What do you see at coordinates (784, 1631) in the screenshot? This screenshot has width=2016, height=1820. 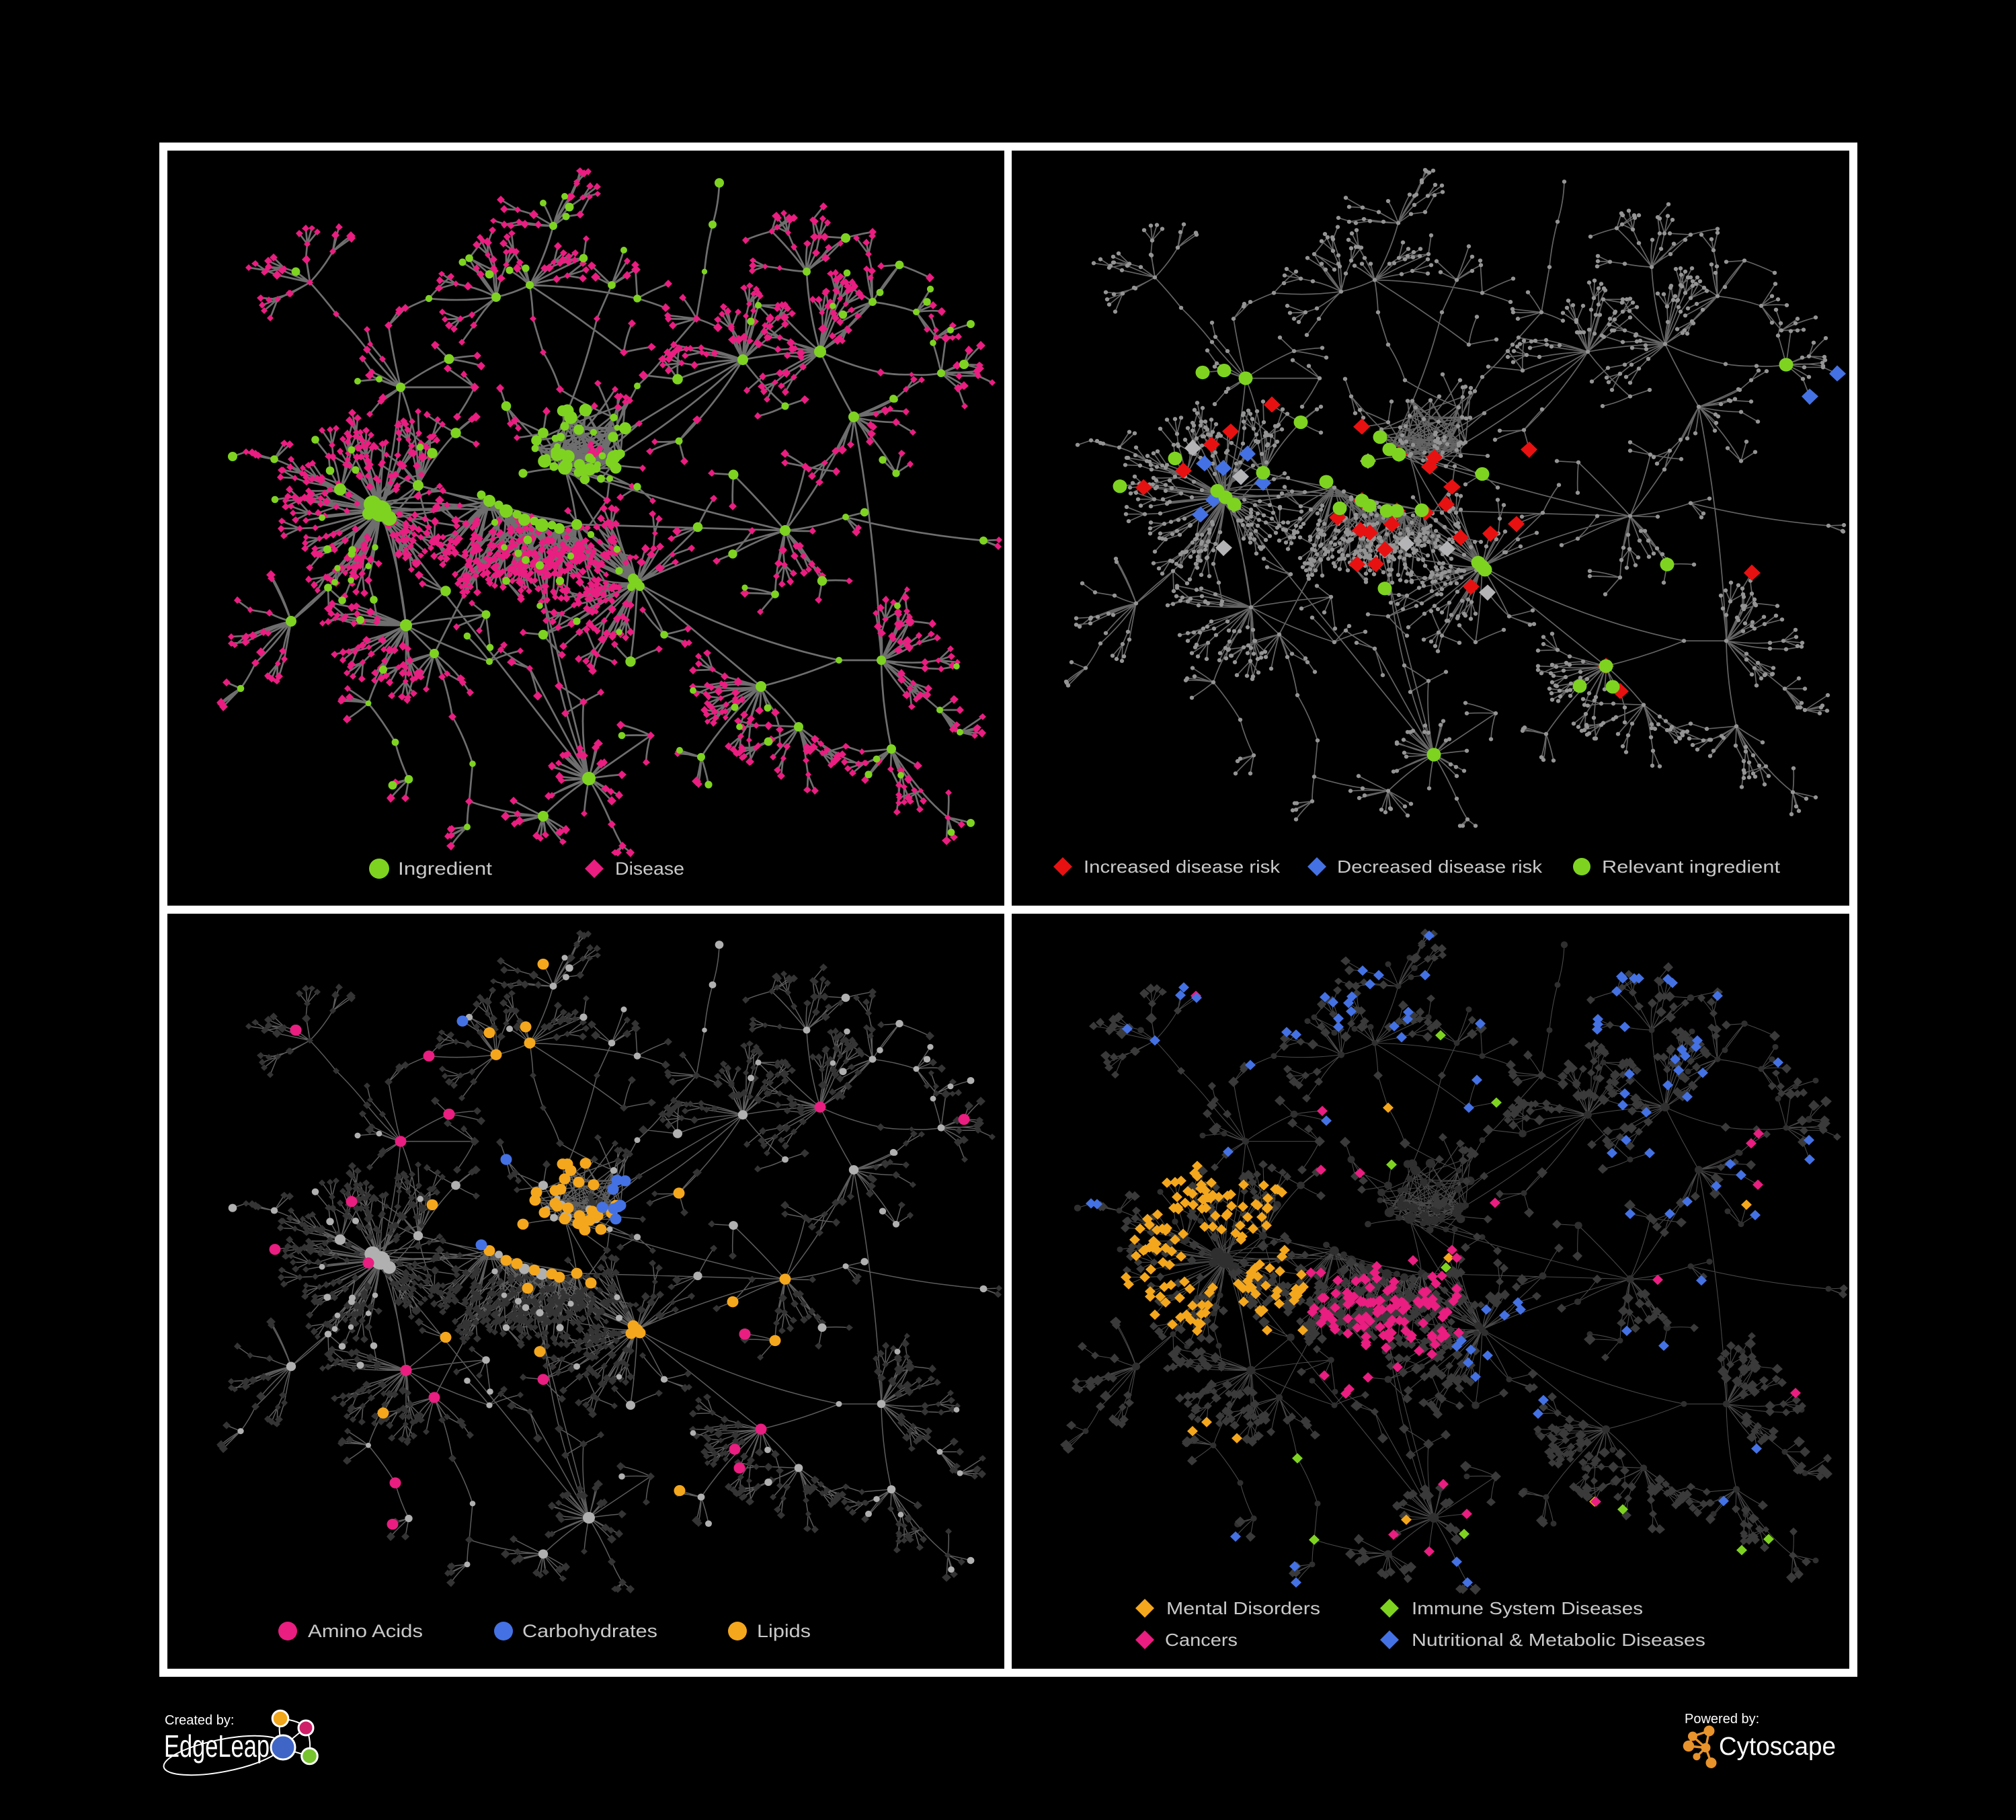 I see `svg-text: Lipids` at bounding box center [784, 1631].